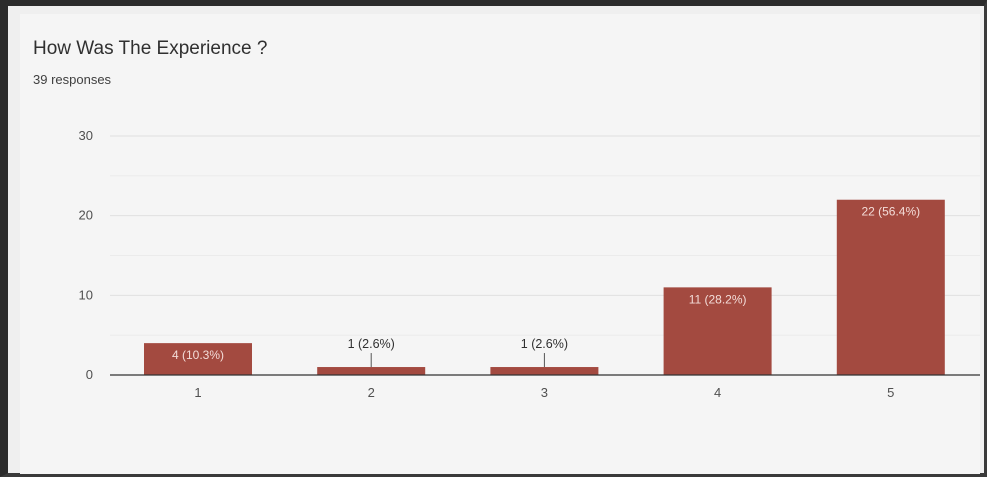 Image resolution: width=987 pixels, height=477 pixels. I want to click on bar-data-label: 4 (10.3%), so click(198, 355).